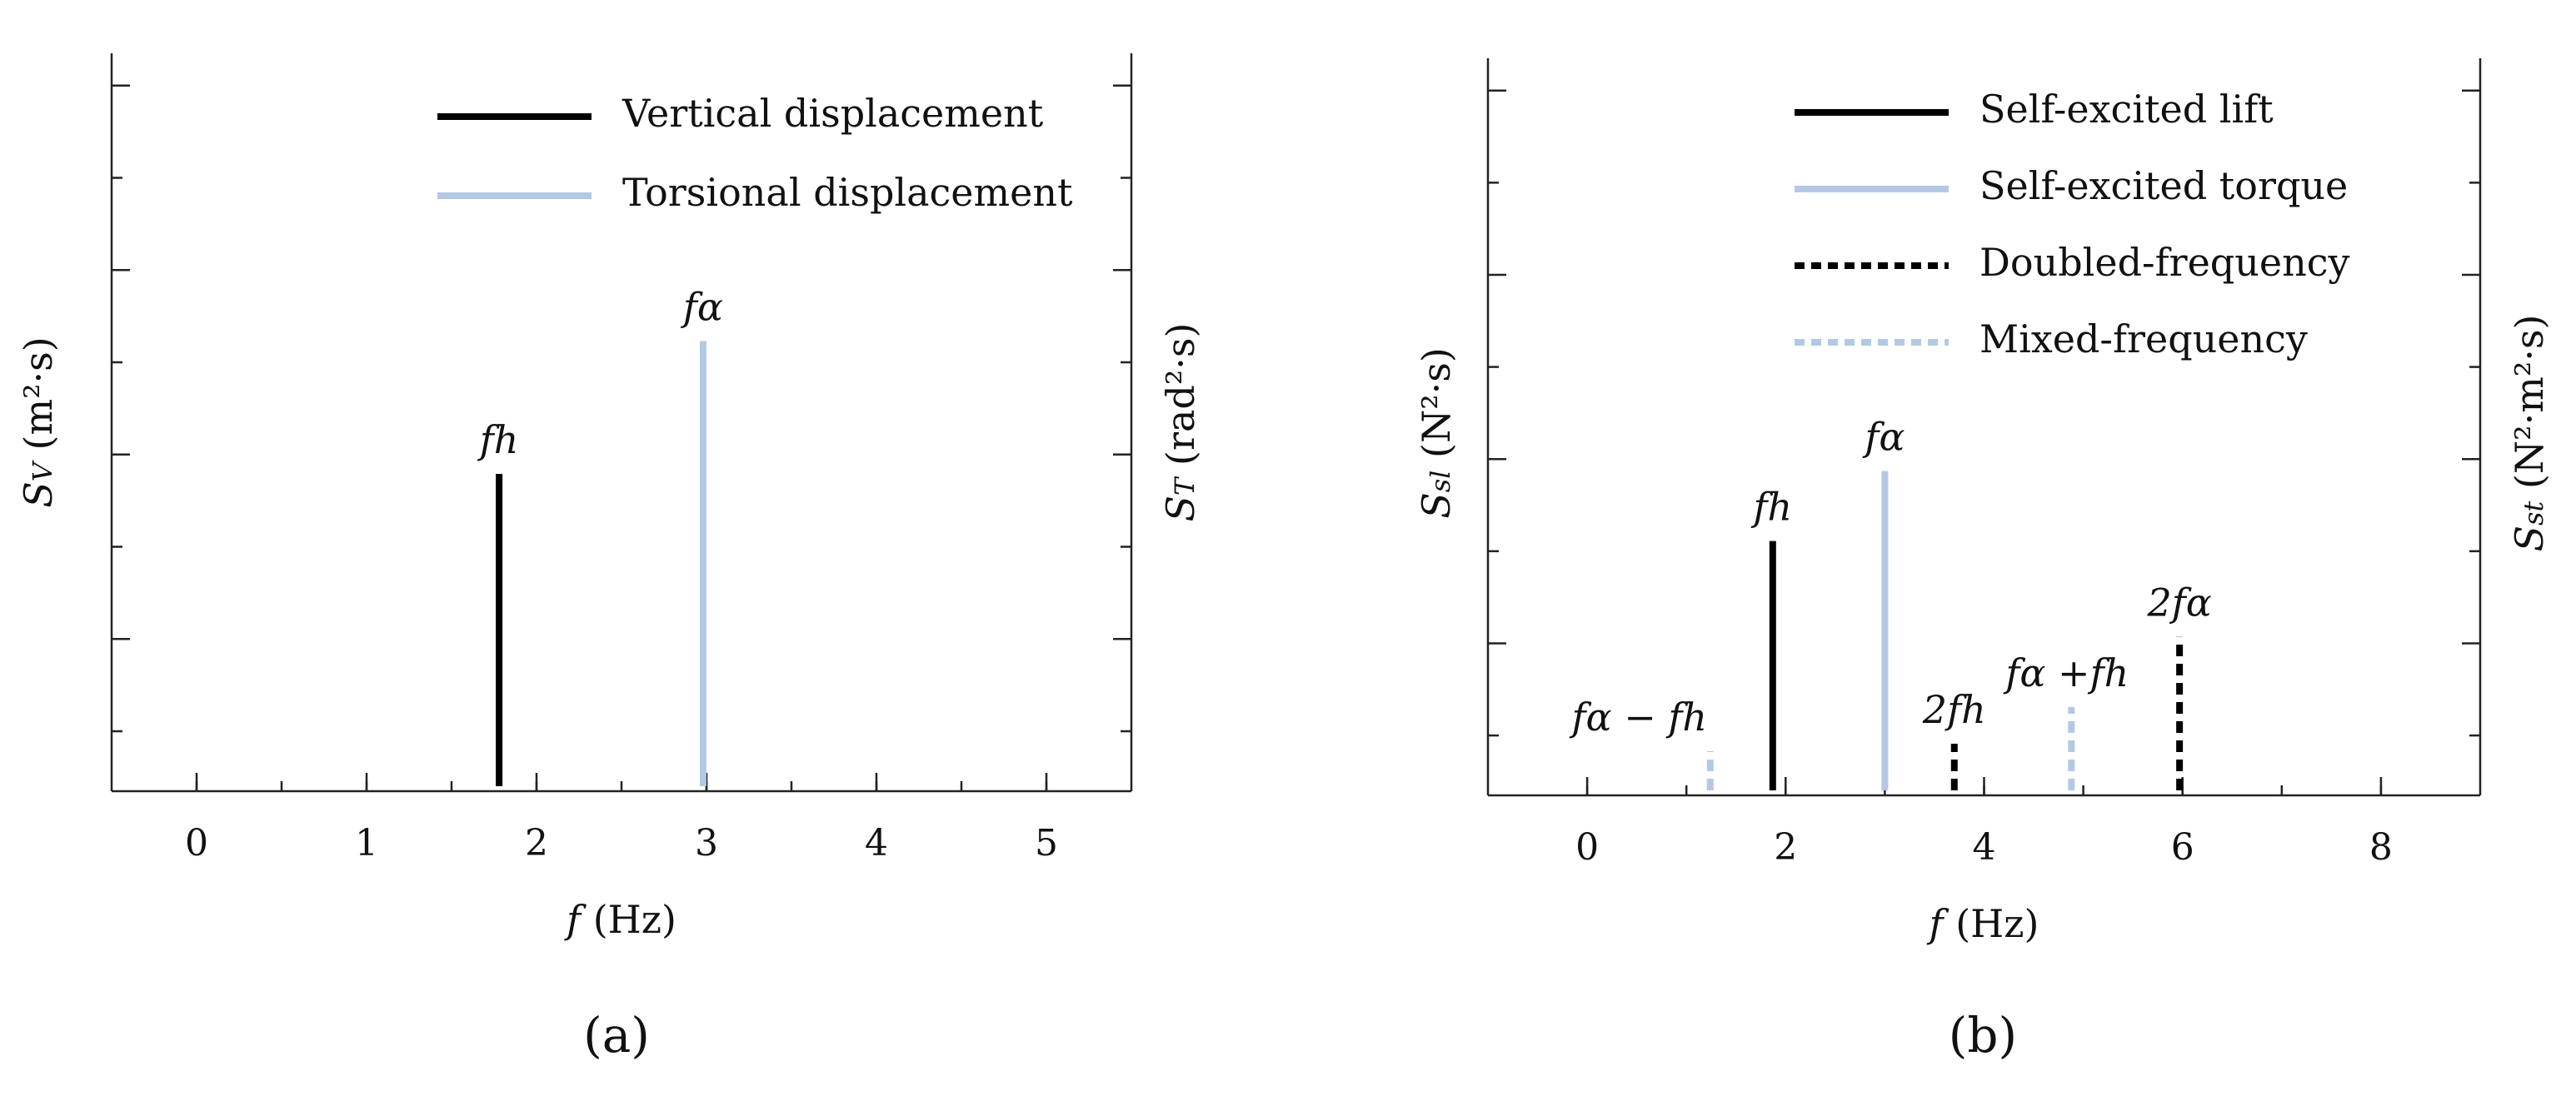 The image size is (2576, 1106). What do you see at coordinates (833, 113) in the screenshot?
I see `legend-label: Vertical displacement` at bounding box center [833, 113].